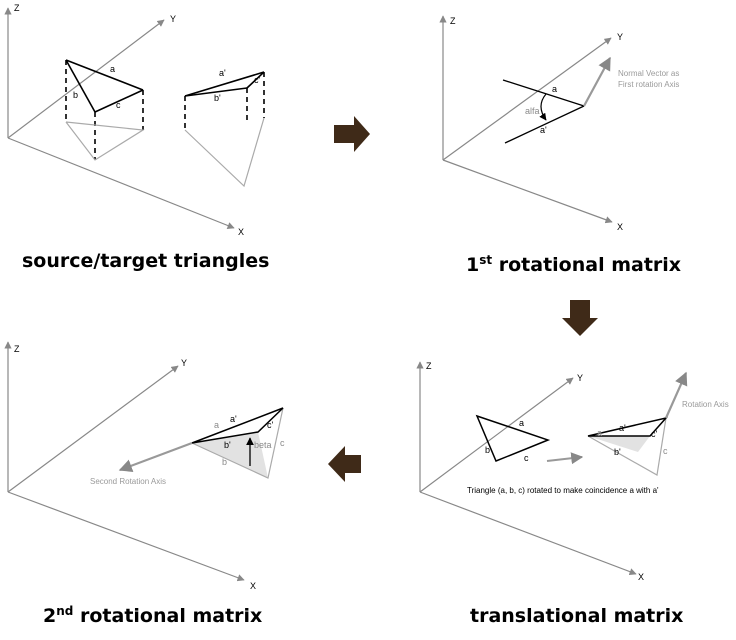 Image resolution: width=736 pixels, height=640 pixels. I want to click on shaded-face, so click(619, 444).